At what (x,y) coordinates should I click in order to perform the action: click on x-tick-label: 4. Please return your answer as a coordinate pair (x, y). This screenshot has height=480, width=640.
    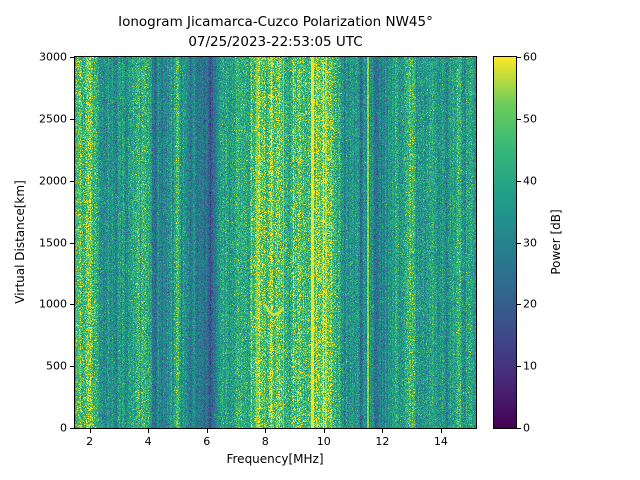
    Looking at the image, I should click on (148, 441).